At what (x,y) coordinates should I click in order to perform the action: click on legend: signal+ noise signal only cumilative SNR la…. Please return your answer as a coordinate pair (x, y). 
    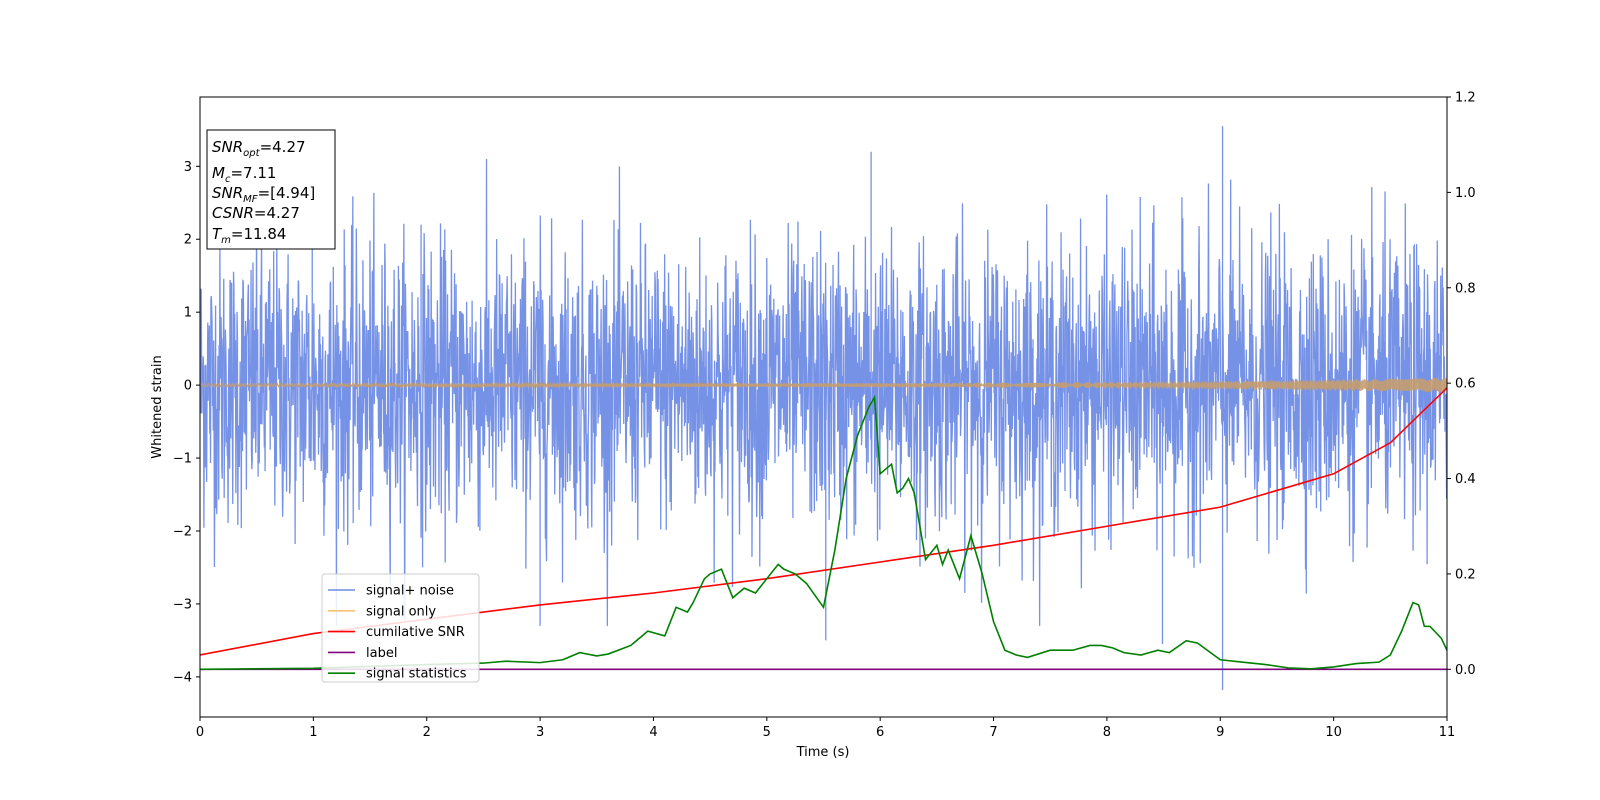
    Looking at the image, I should click on (400, 628).